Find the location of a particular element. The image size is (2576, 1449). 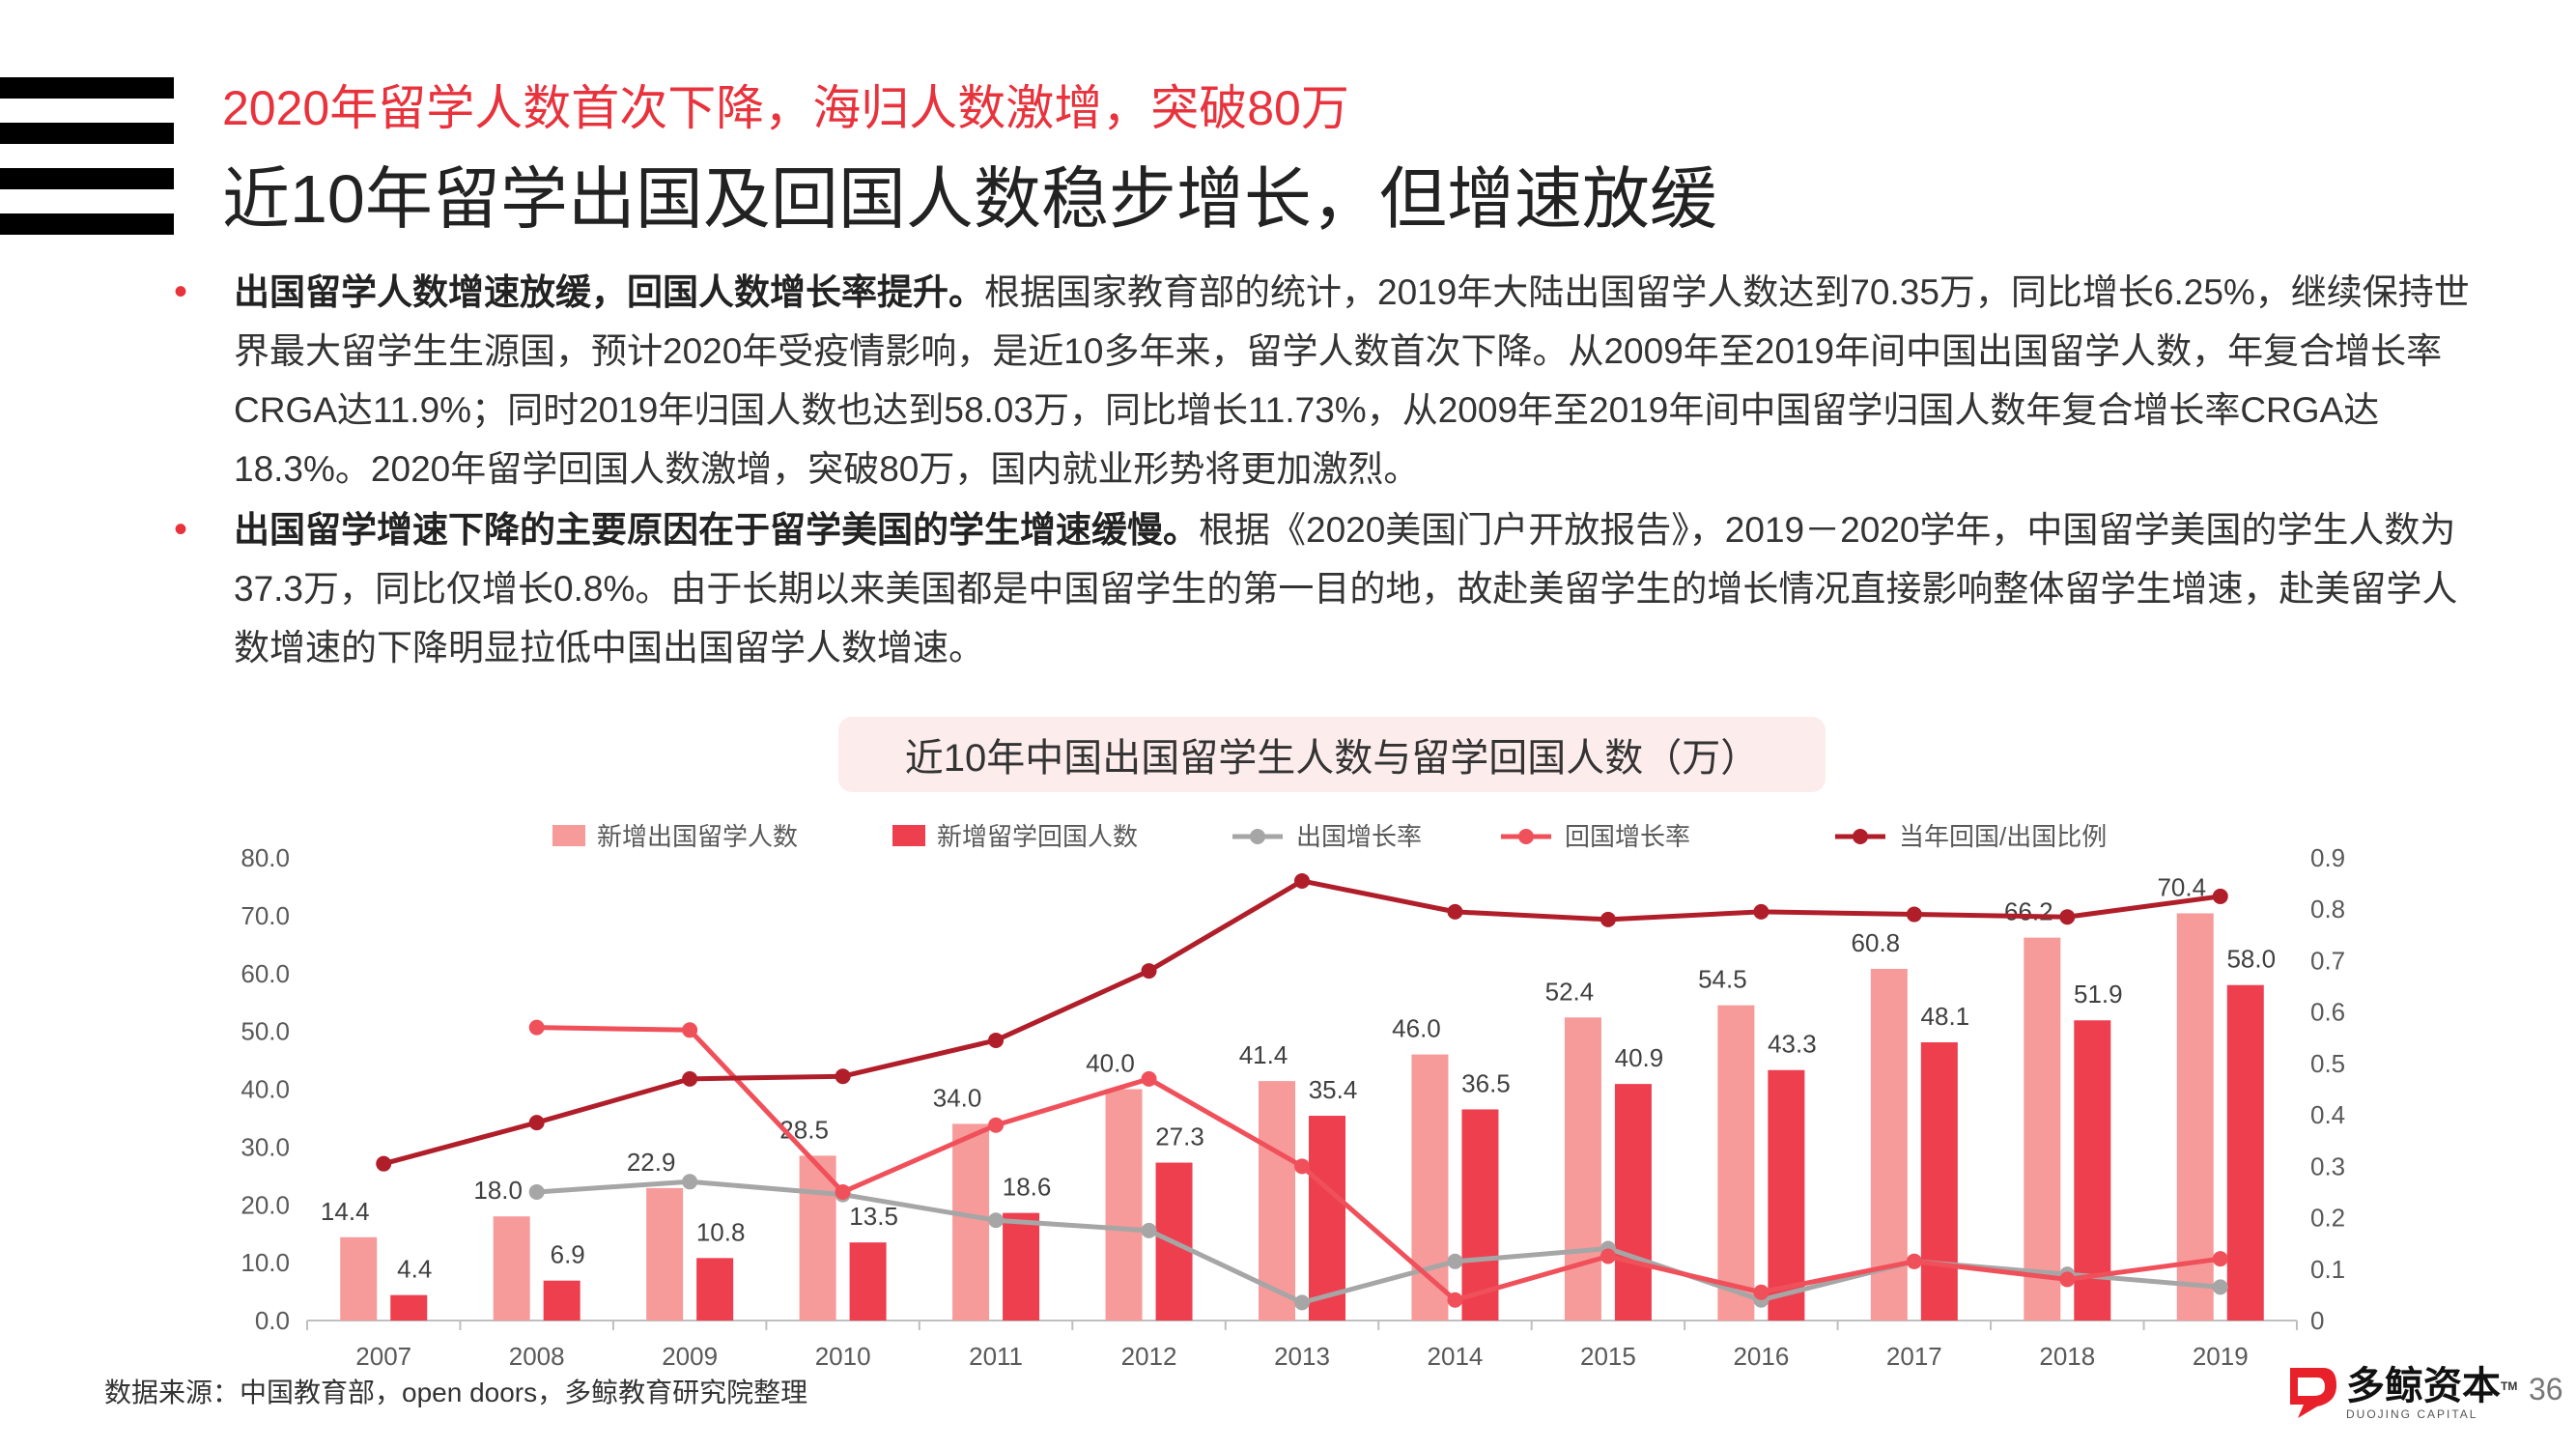

bar-data-label: 40.9 is located at coordinates (1639, 1057).